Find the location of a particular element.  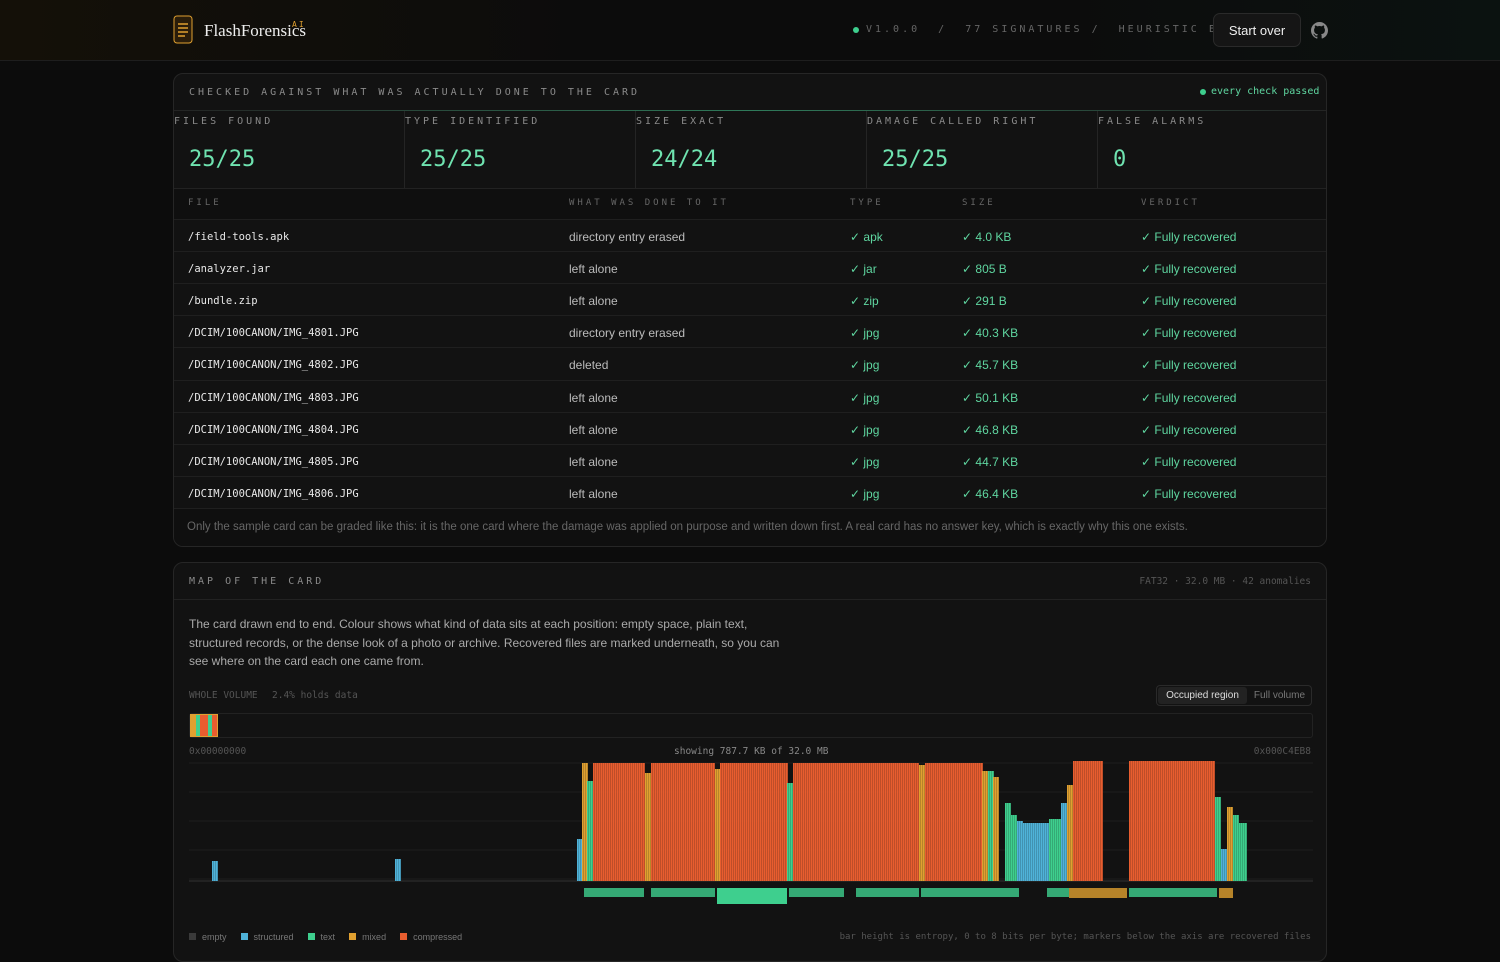

verdict: ✓ Fully recovered is located at coordinates (1189, 269).